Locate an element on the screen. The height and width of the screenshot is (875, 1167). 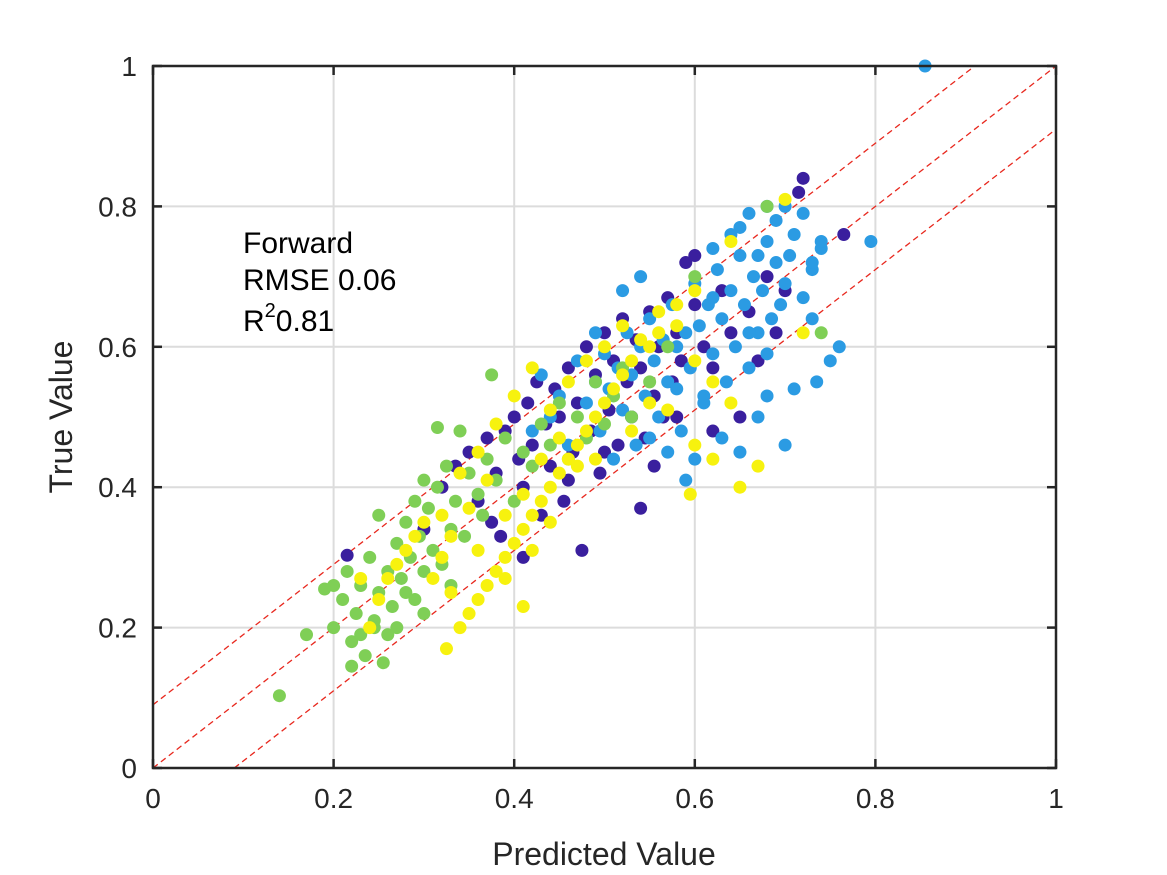
annotation-line-2: RMSE 0.06 is located at coordinates (319, 280).